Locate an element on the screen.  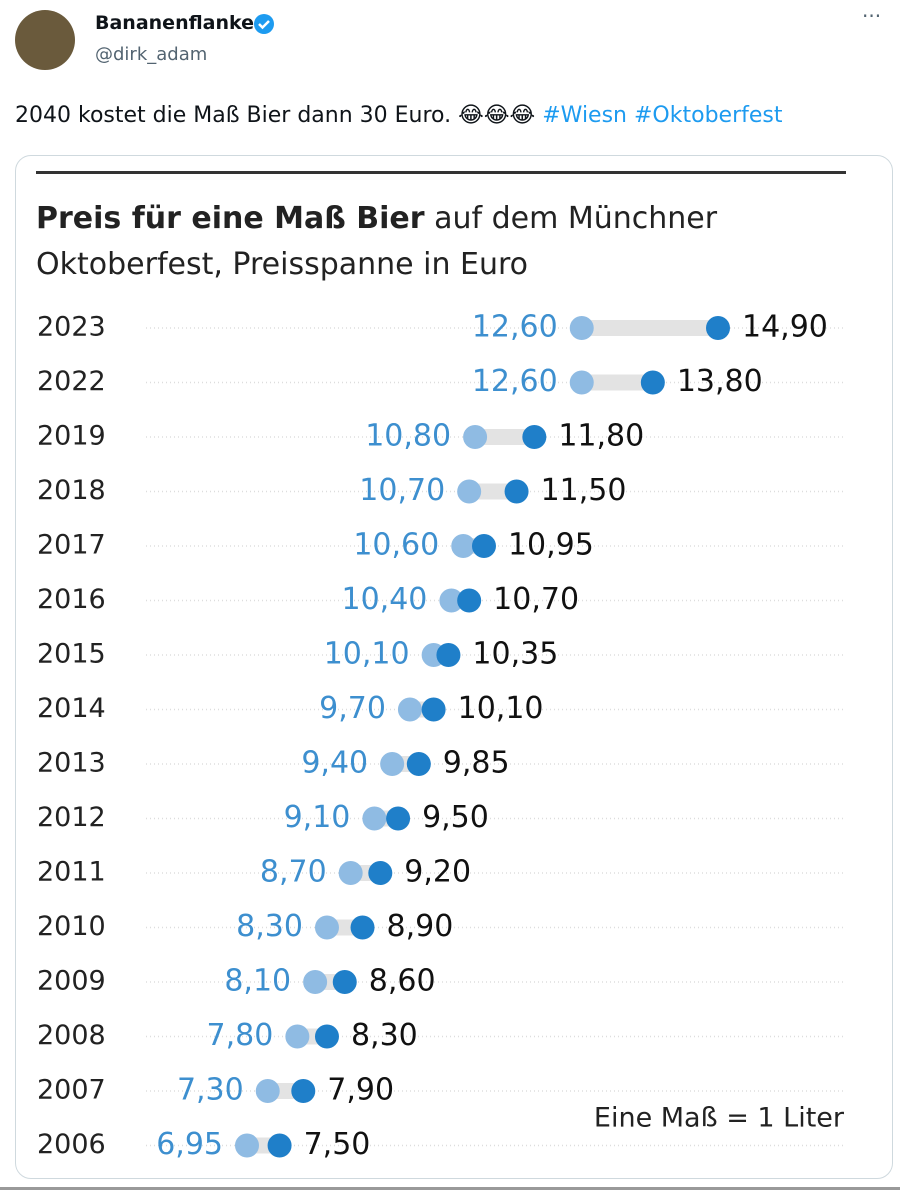
year-label: 2017 is located at coordinates (71, 545).